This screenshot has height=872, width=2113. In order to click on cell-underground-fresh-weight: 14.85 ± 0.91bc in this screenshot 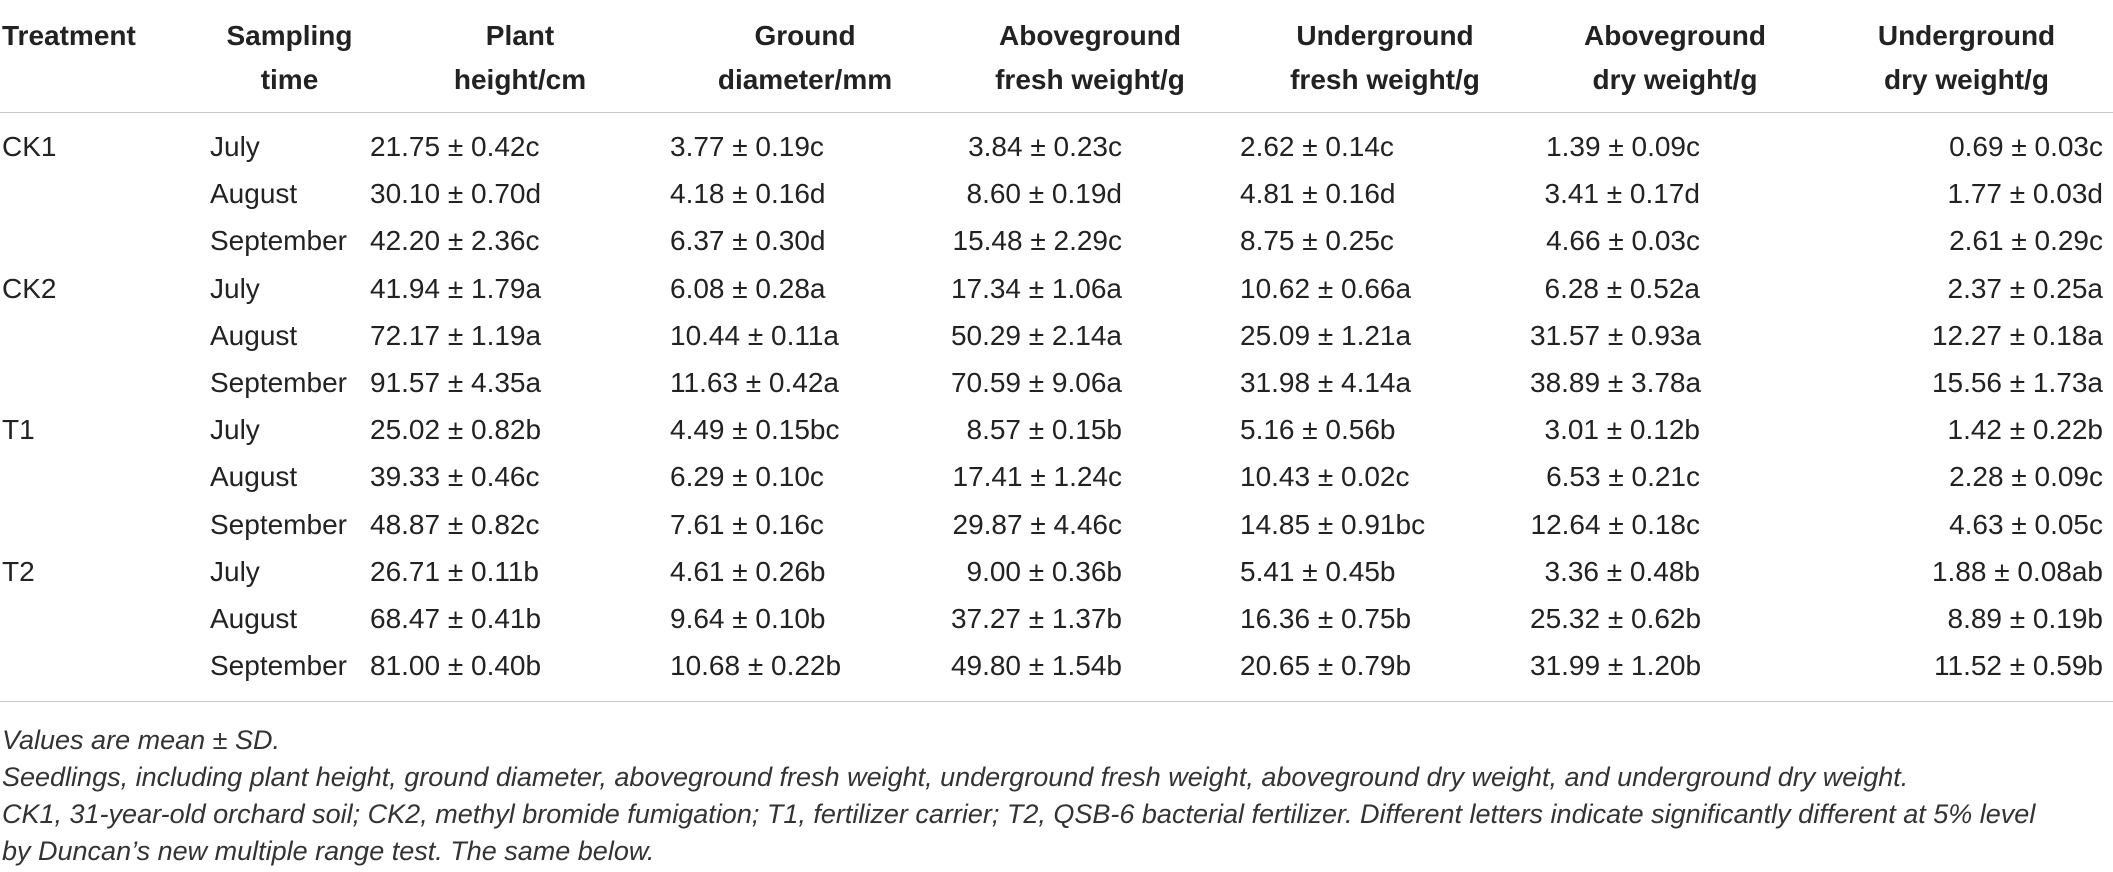, I will do `click(1333, 524)`.